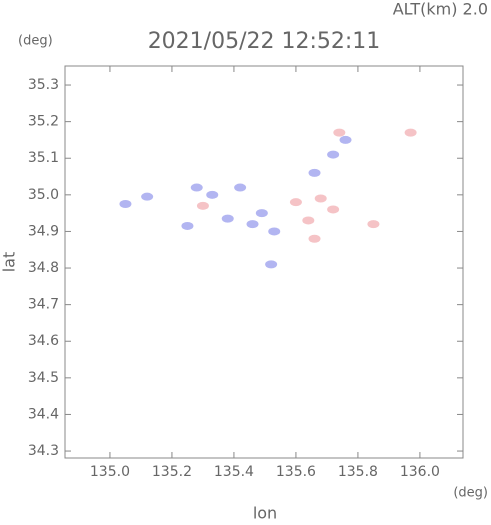 This screenshot has height=525, width=491. What do you see at coordinates (43, 158) in the screenshot?
I see `y-tick-label: 35.1` at bounding box center [43, 158].